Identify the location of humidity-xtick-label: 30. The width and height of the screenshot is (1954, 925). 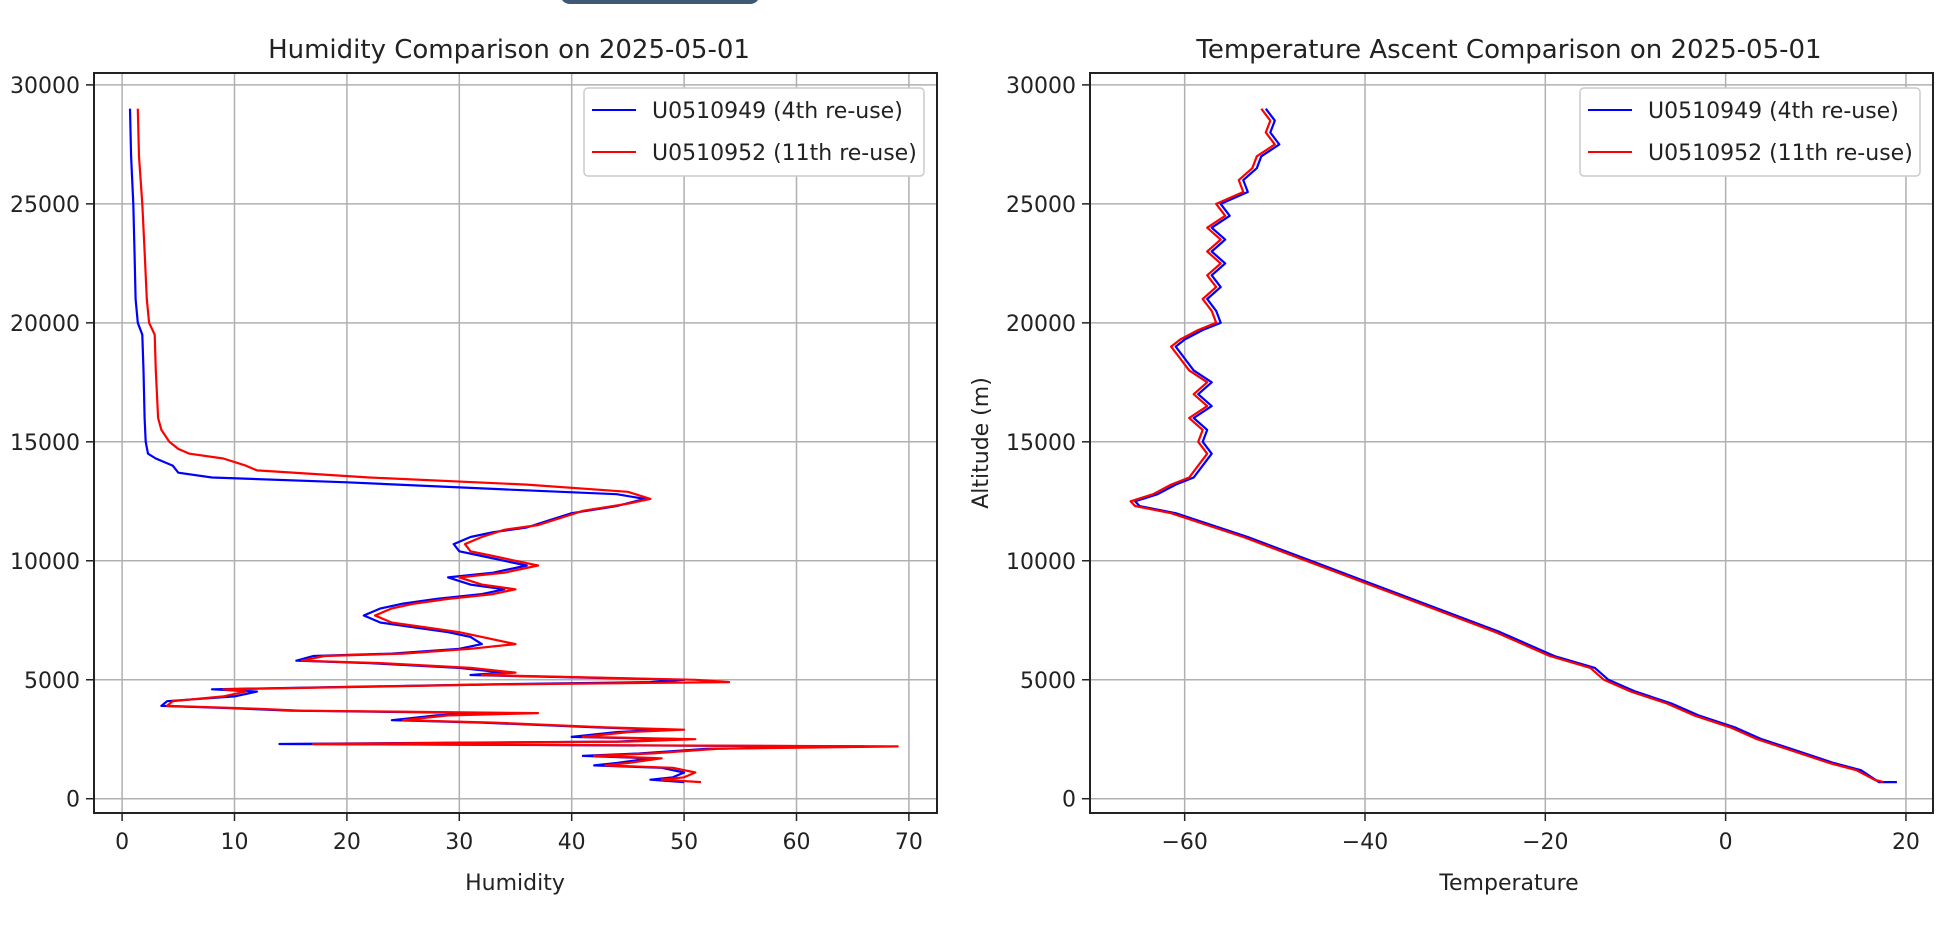
(459, 842).